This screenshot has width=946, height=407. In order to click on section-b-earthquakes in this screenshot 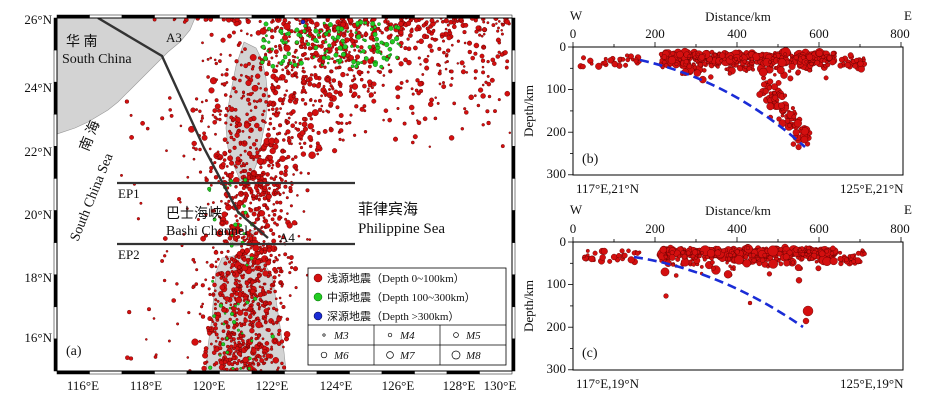, I will do `click(722, 99)`.